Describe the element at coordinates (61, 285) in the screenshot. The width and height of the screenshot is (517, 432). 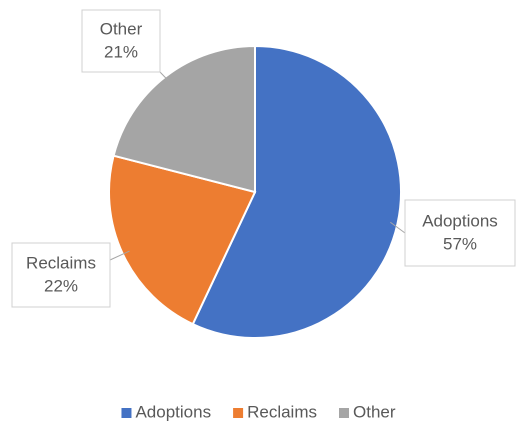
I see `label-value: 22%` at that location.